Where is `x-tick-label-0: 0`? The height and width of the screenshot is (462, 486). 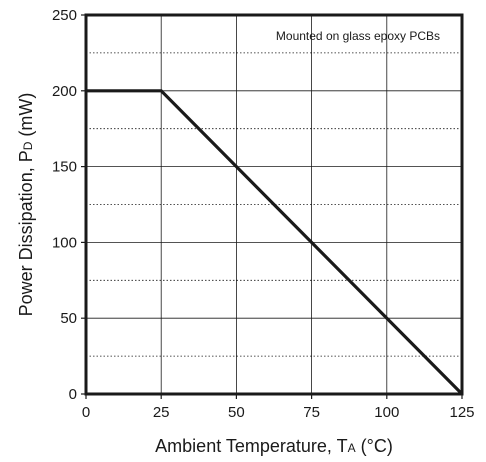
x-tick-label-0: 0 is located at coordinates (86, 412).